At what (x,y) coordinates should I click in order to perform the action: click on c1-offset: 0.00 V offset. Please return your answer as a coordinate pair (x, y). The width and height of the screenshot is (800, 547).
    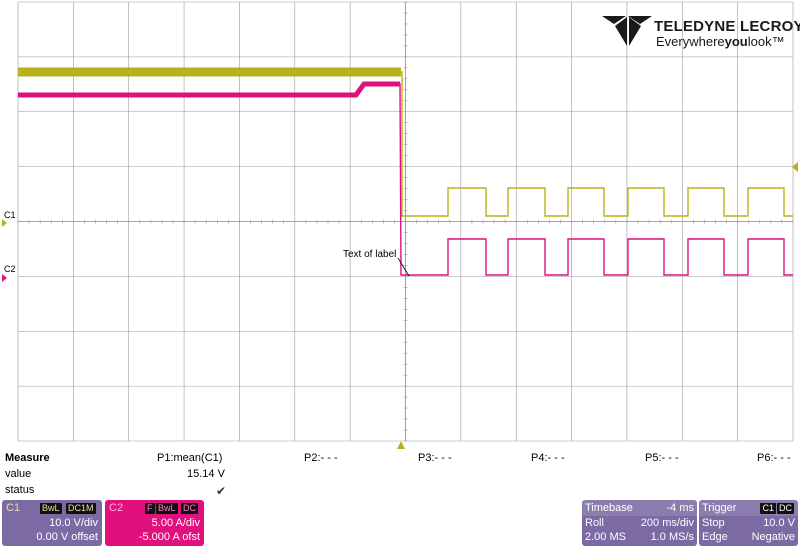
    Looking at the image, I should click on (67, 537).